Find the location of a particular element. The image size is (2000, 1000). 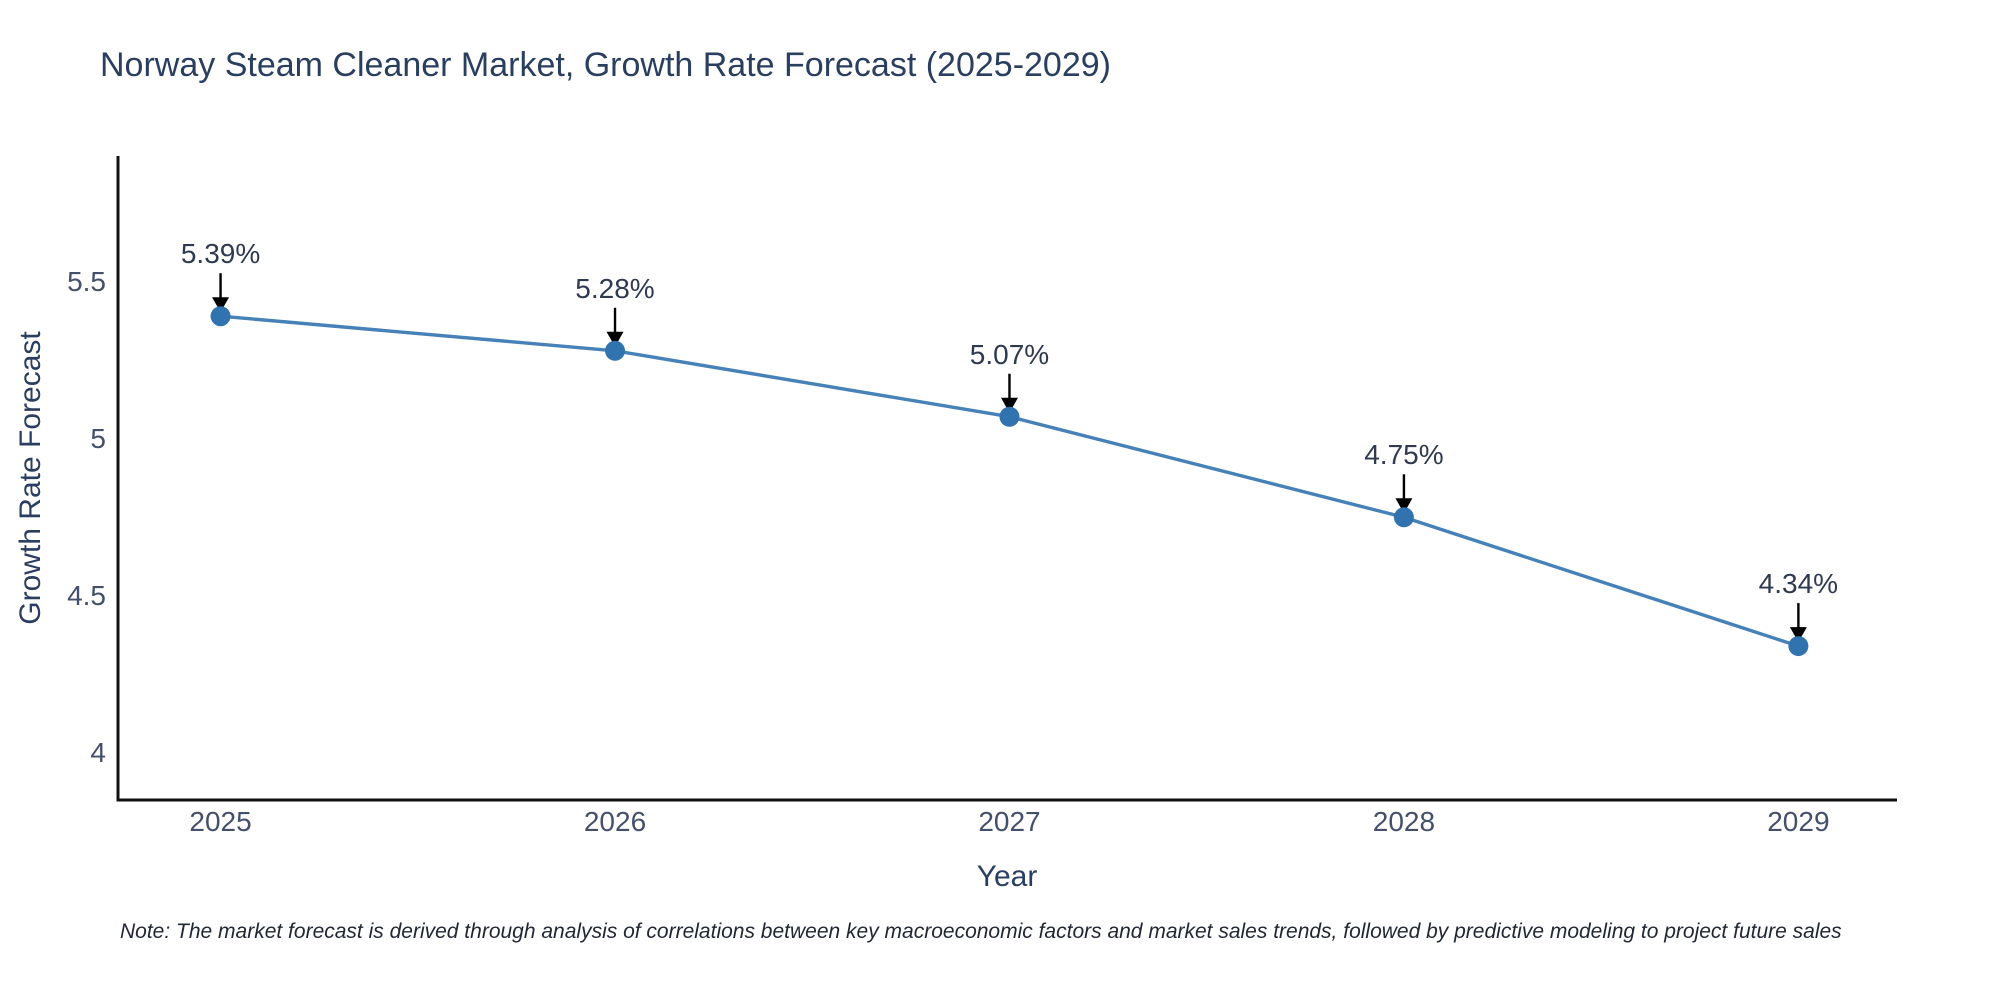

x-tick-label-2025: 2025 is located at coordinates (220, 821).